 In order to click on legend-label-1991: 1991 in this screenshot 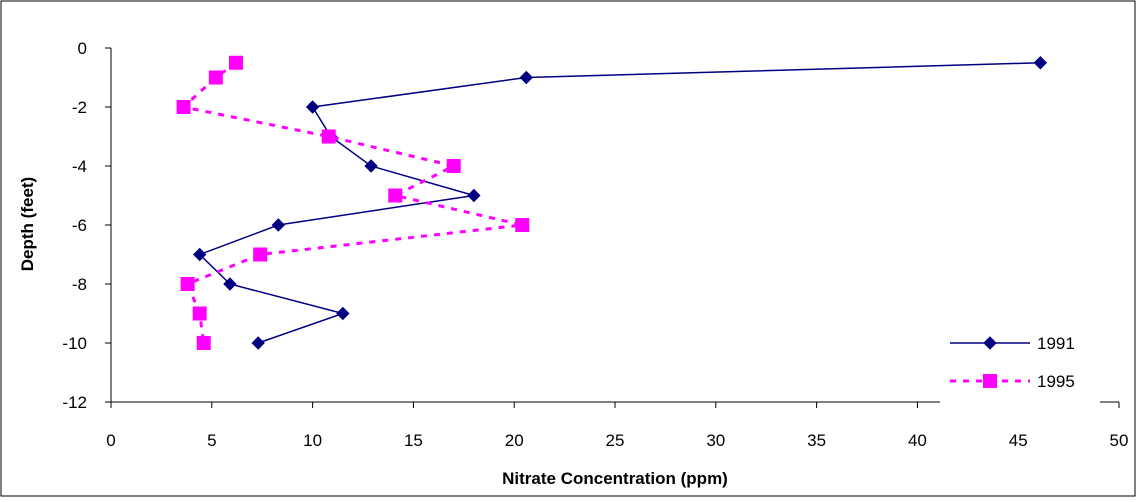, I will do `click(1056, 343)`.